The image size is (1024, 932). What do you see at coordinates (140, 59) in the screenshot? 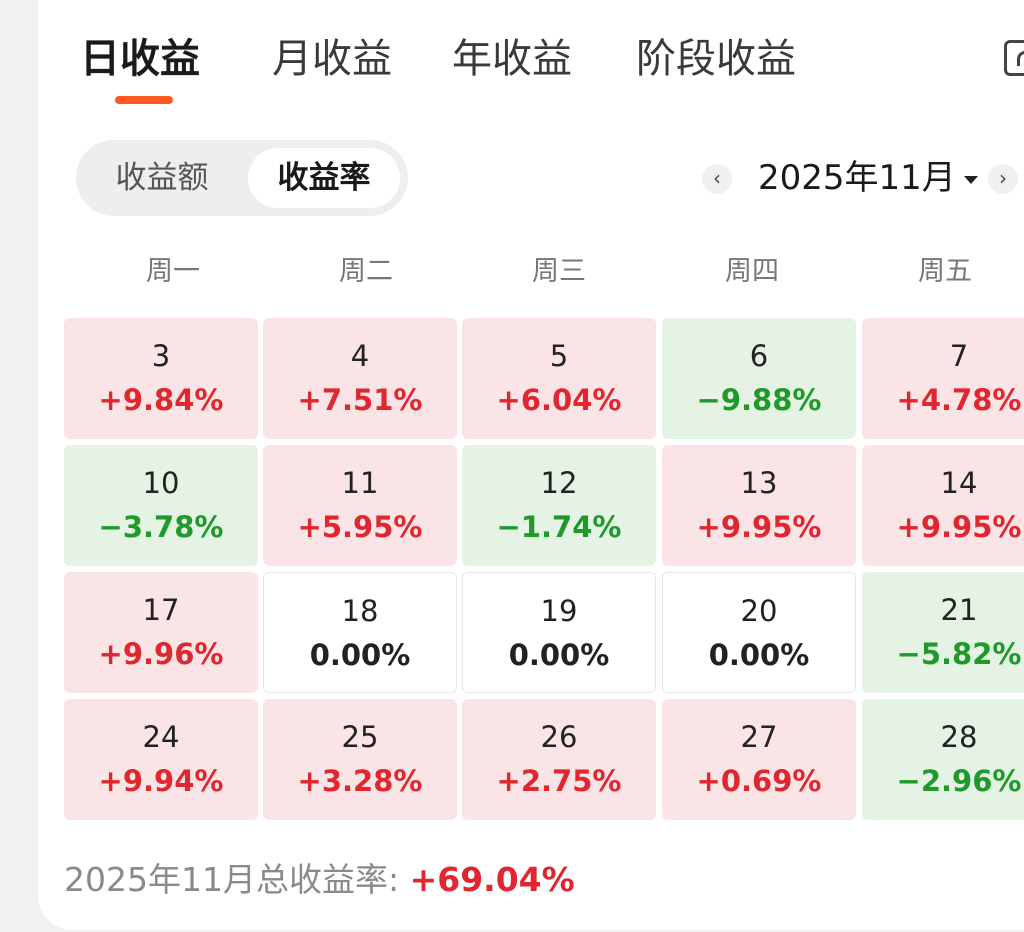
I see `tab-daily: 日收益` at bounding box center [140, 59].